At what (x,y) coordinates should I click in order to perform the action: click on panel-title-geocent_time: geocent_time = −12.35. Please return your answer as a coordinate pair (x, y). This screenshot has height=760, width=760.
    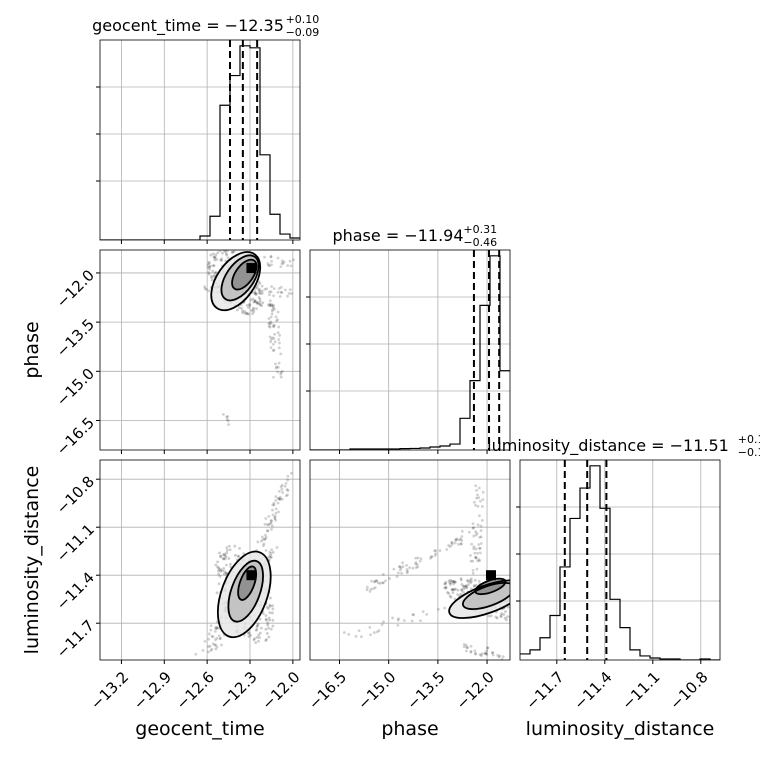
    Looking at the image, I should click on (188, 26).